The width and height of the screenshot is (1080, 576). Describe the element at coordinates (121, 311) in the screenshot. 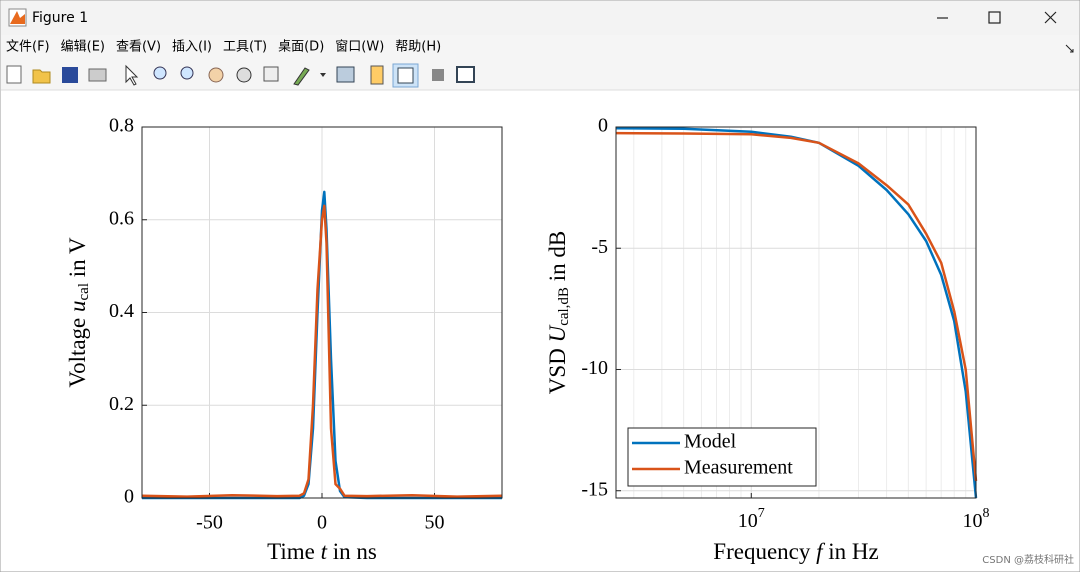

I see `y-tick-label: 0.4` at that location.